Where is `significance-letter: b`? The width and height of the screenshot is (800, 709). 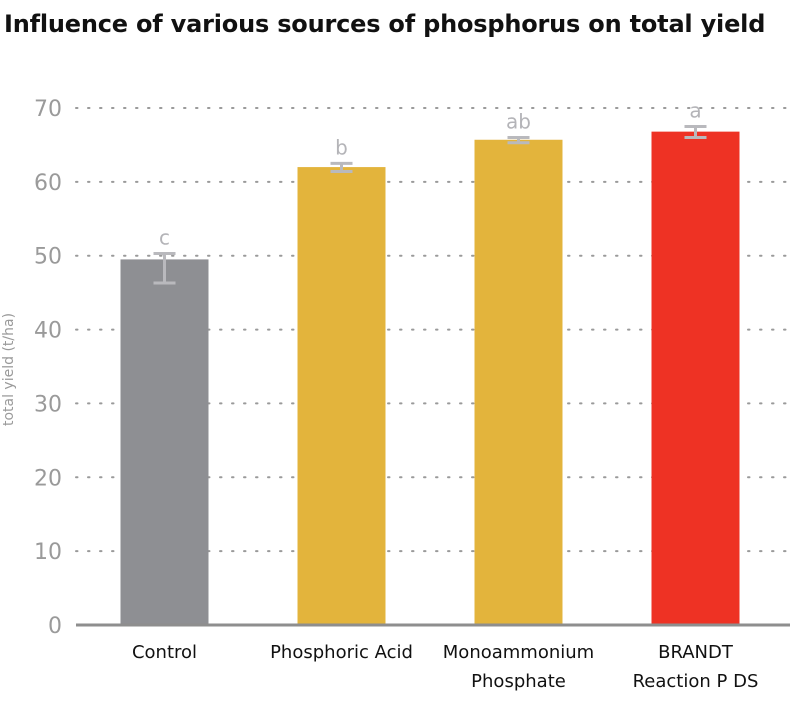
significance-letter: b is located at coordinates (341, 147).